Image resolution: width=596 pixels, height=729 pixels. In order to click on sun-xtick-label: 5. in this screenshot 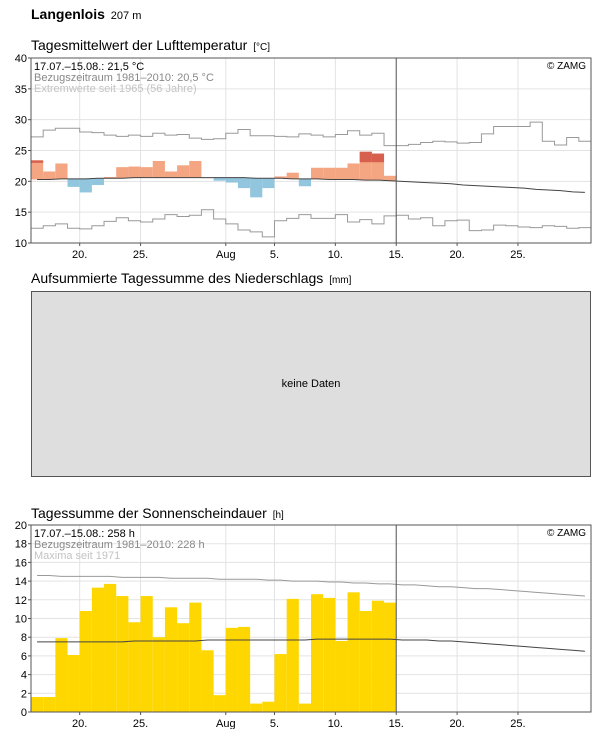, I will do `click(274, 723)`.